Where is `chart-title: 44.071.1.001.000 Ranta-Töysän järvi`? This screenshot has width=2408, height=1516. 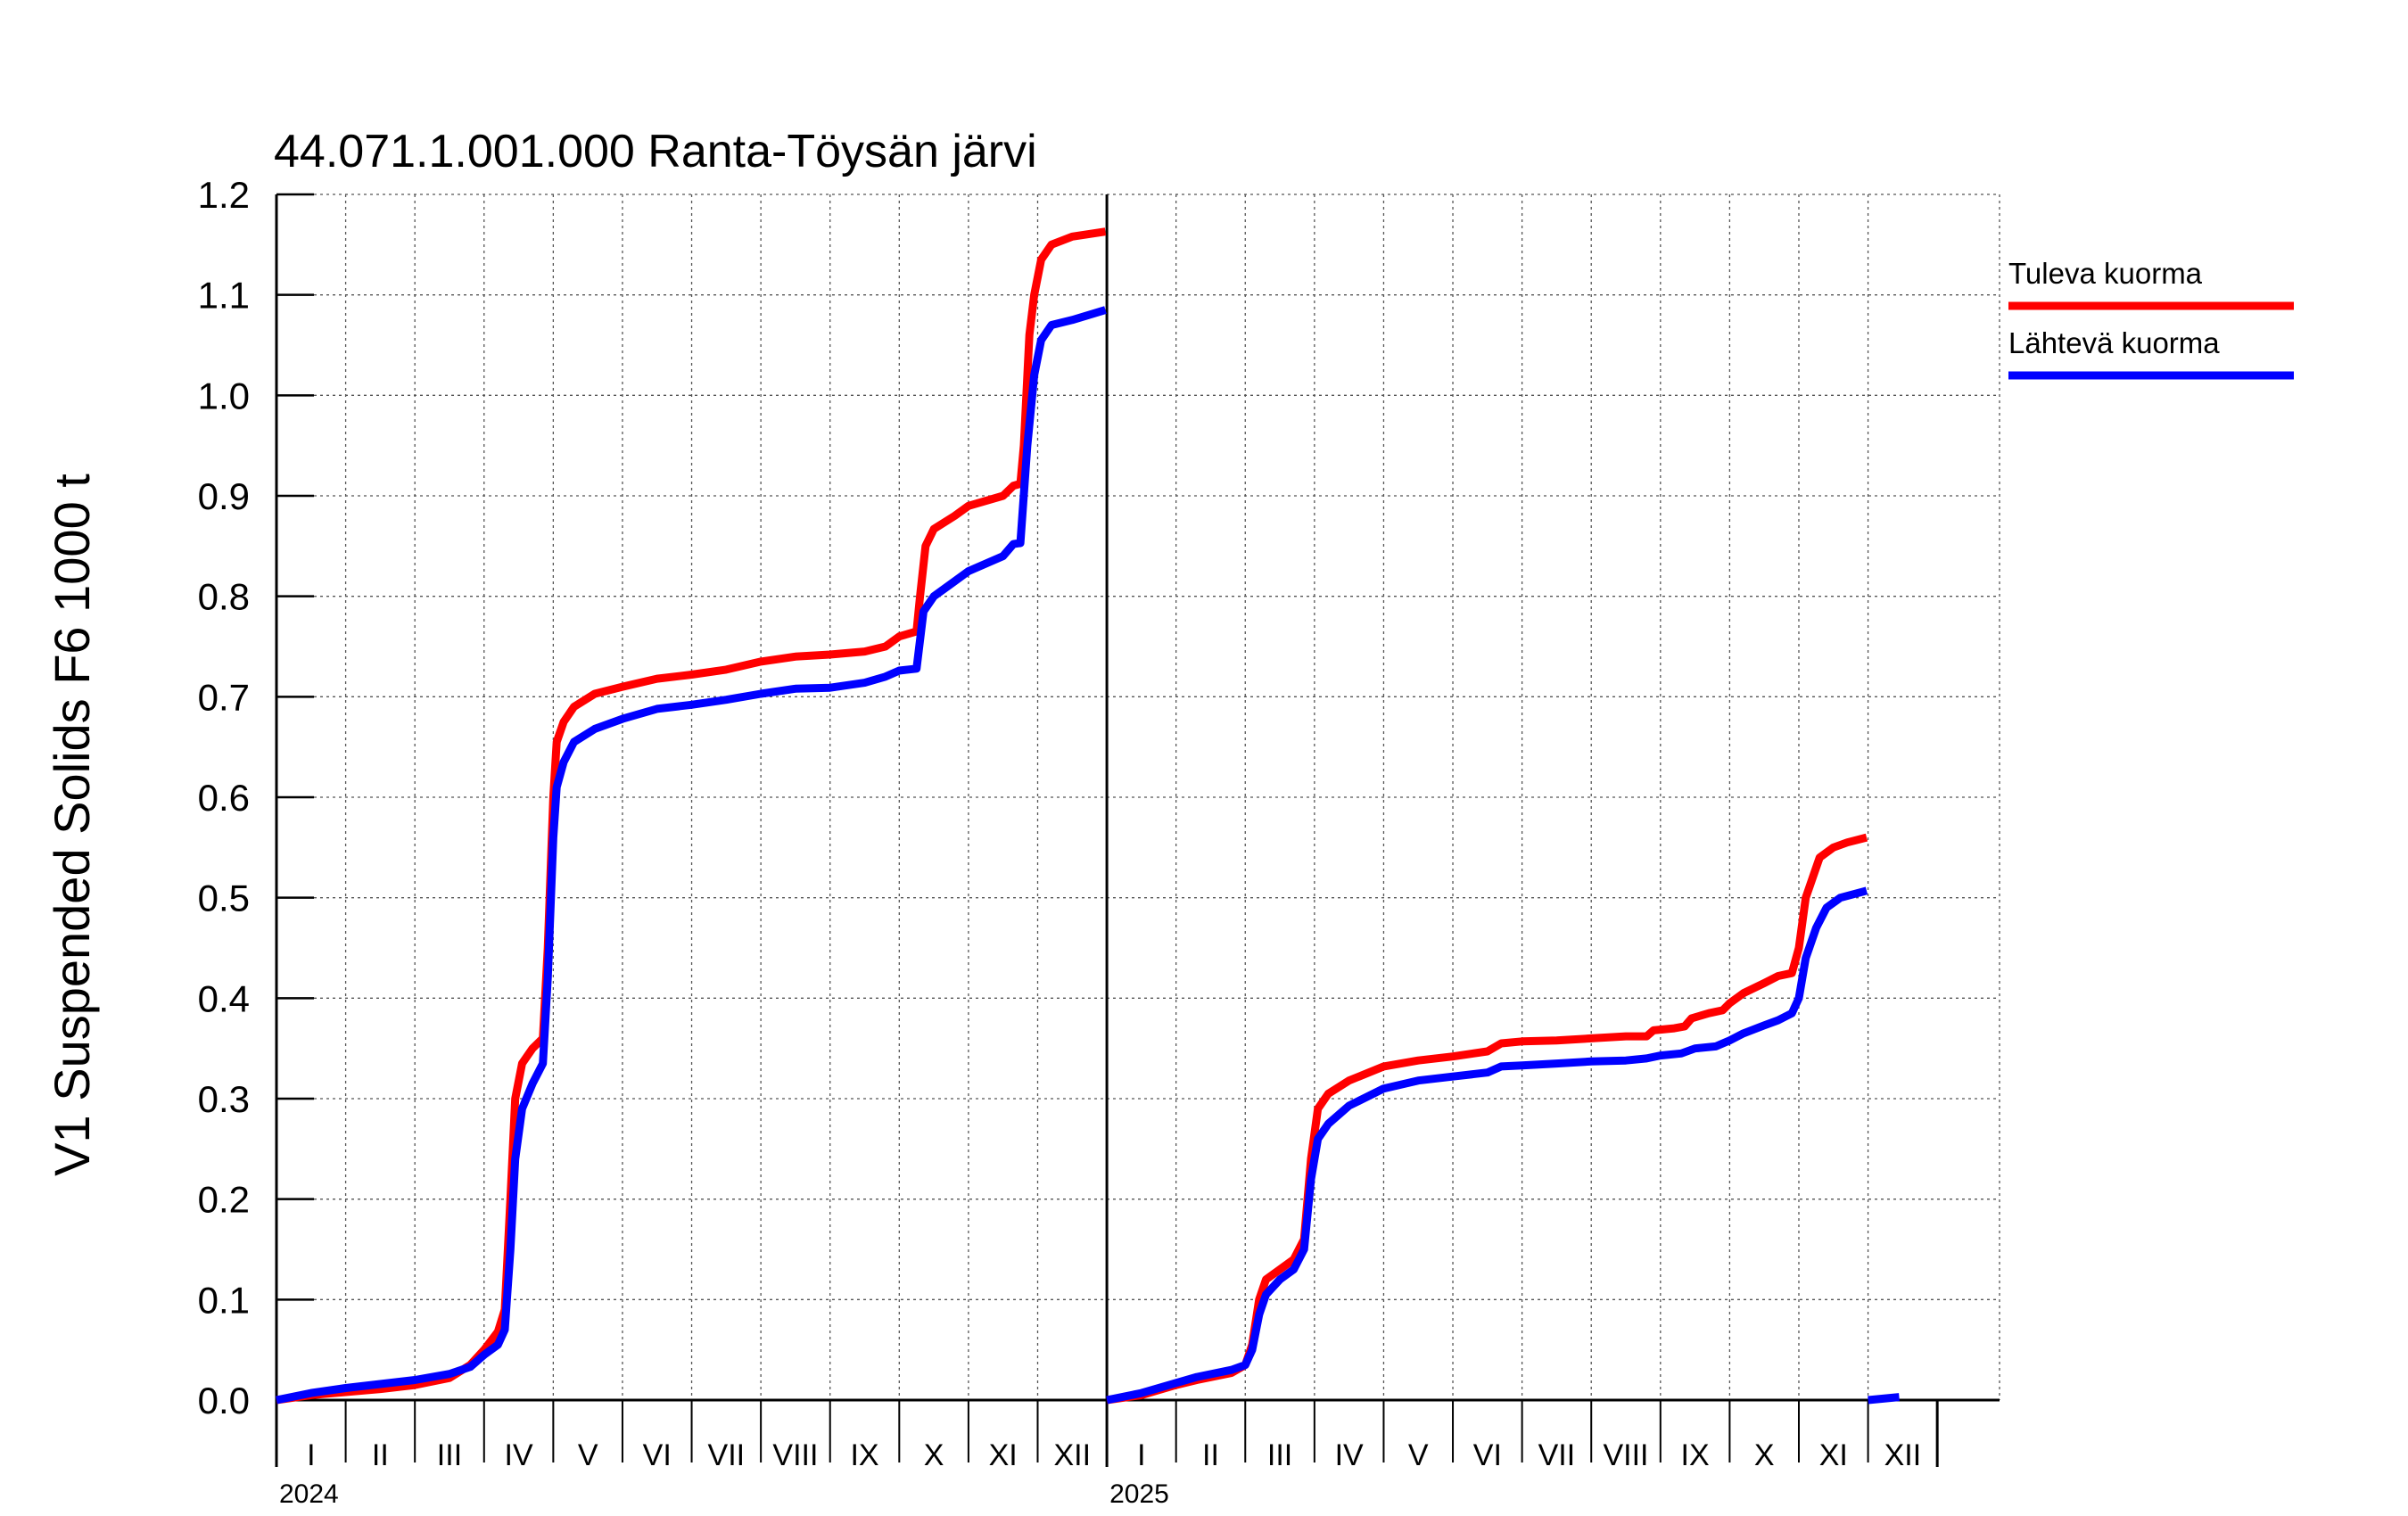
chart-title: 44.071.1.001.000 Ranta-Töysän järvi is located at coordinates (655, 151).